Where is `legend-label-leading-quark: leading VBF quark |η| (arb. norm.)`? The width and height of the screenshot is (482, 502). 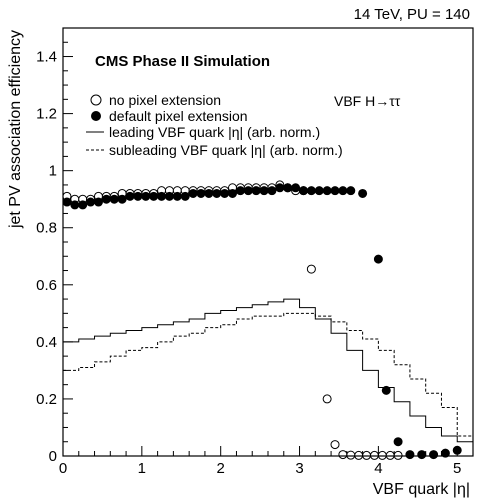
legend-label-leading-quark: leading VBF quark |η| (arb. norm.) is located at coordinates (214, 132).